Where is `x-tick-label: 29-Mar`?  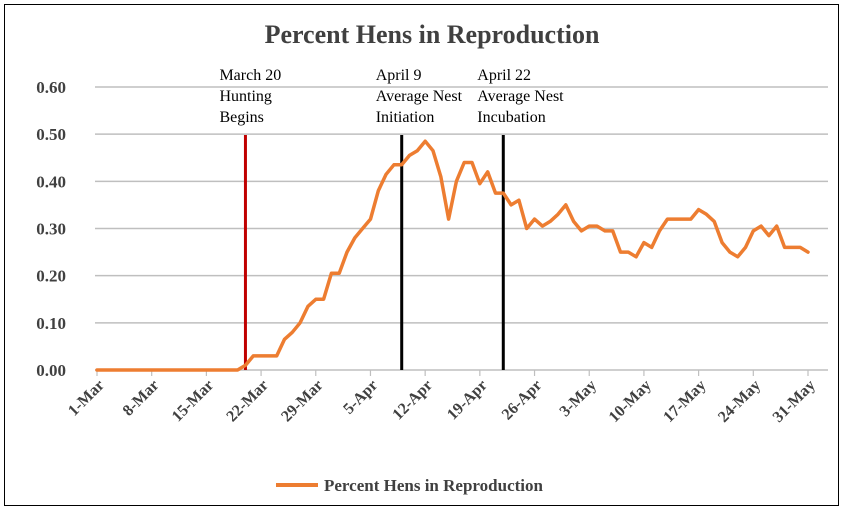
x-tick-label: 29-Mar is located at coordinates (302, 401).